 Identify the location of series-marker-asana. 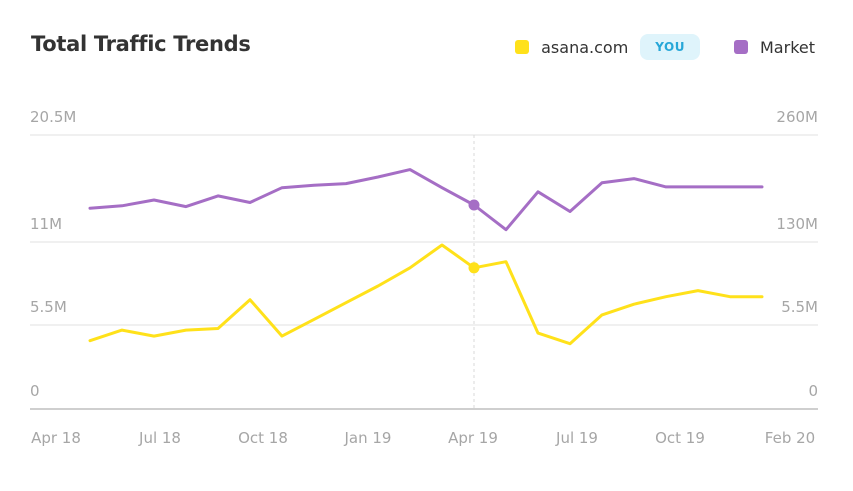
(474, 268).